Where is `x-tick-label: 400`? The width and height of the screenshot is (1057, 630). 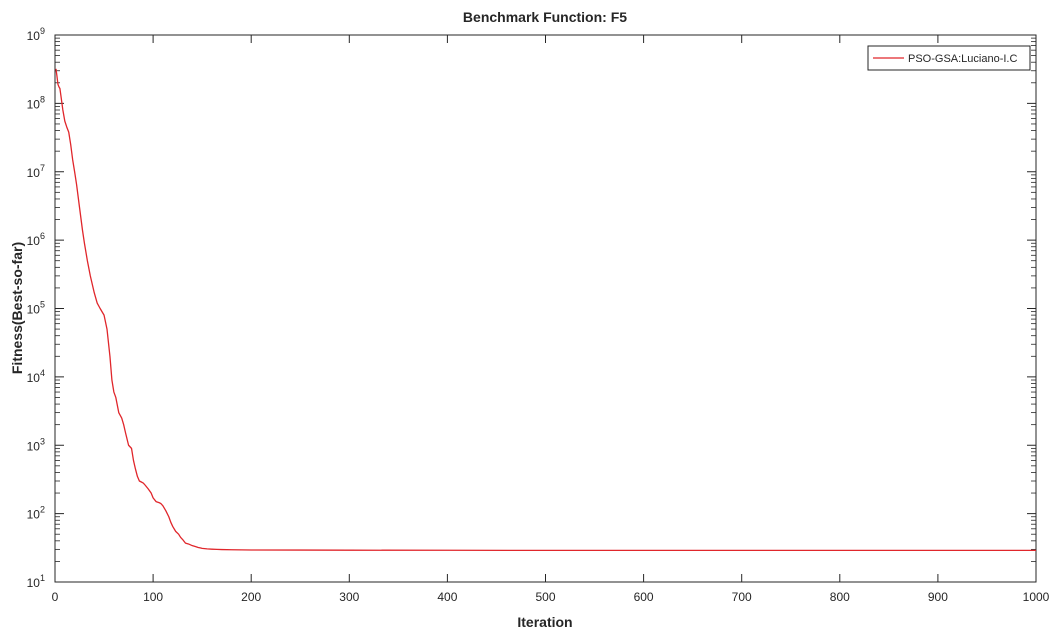 x-tick-label: 400 is located at coordinates (447, 597).